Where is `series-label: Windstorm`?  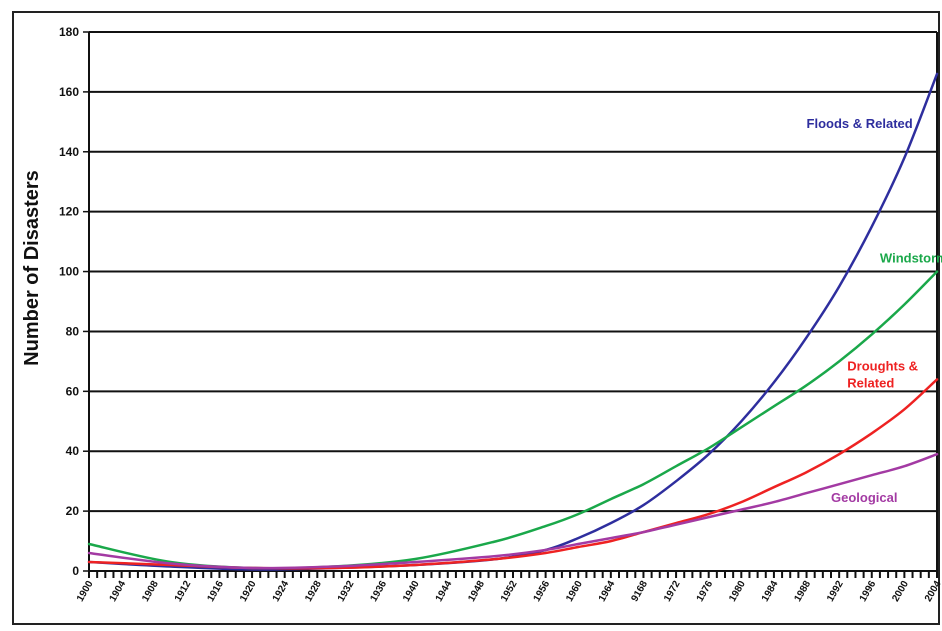
series-label: Windstorm is located at coordinates (911, 258).